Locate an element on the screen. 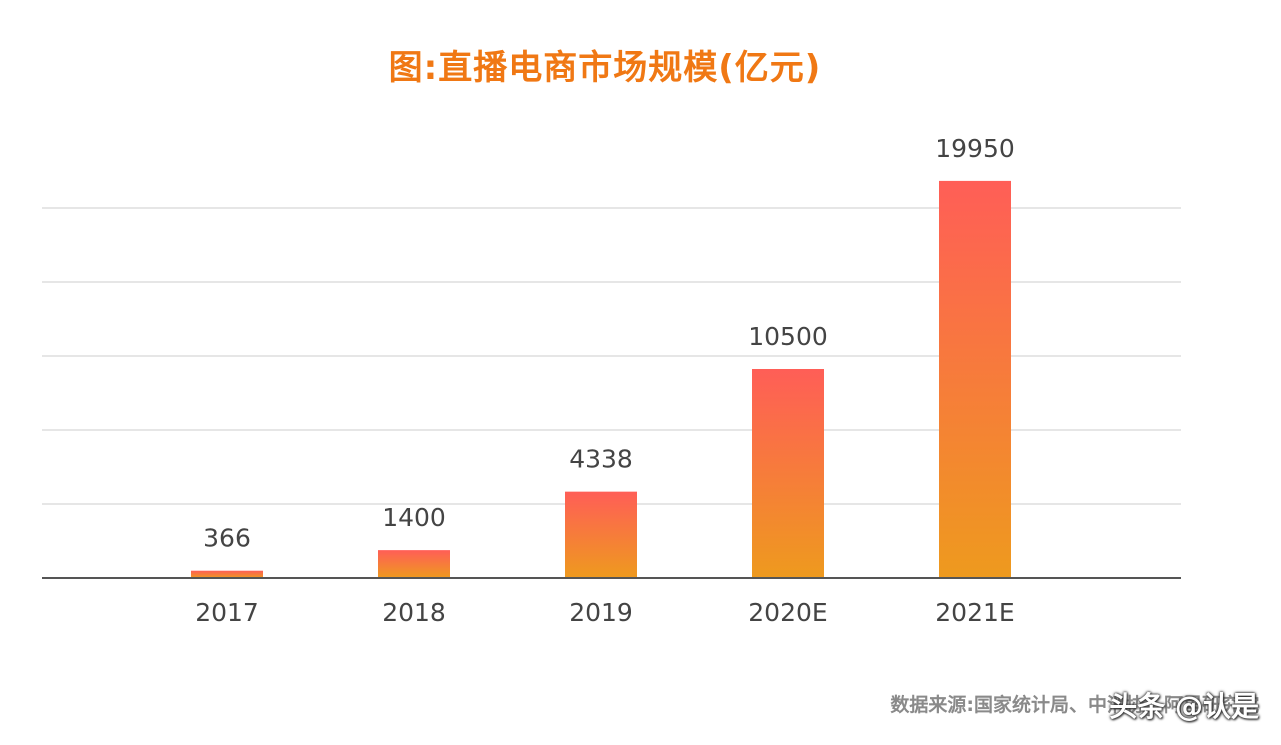  category-labels: 2017 2018 2019 2020E 2021E is located at coordinates (605, 612).